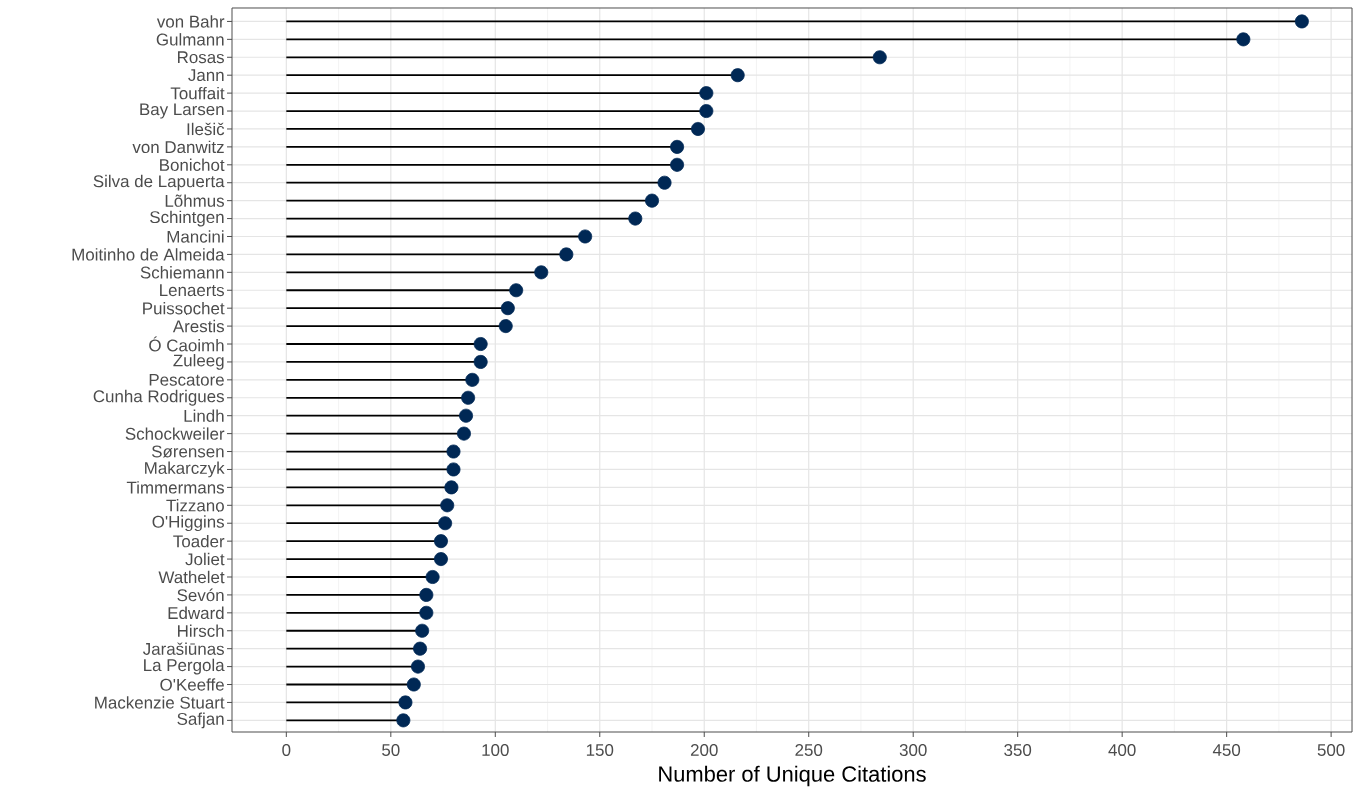 This screenshot has height=804, width=1366. I want to click on x-tick-label: 400, so click(1122, 750).